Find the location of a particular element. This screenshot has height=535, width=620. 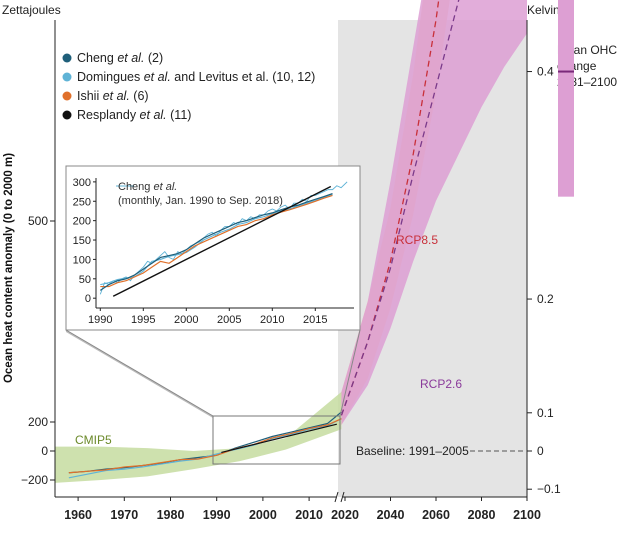

cmip5-label: CMIP5 is located at coordinates (93, 440).